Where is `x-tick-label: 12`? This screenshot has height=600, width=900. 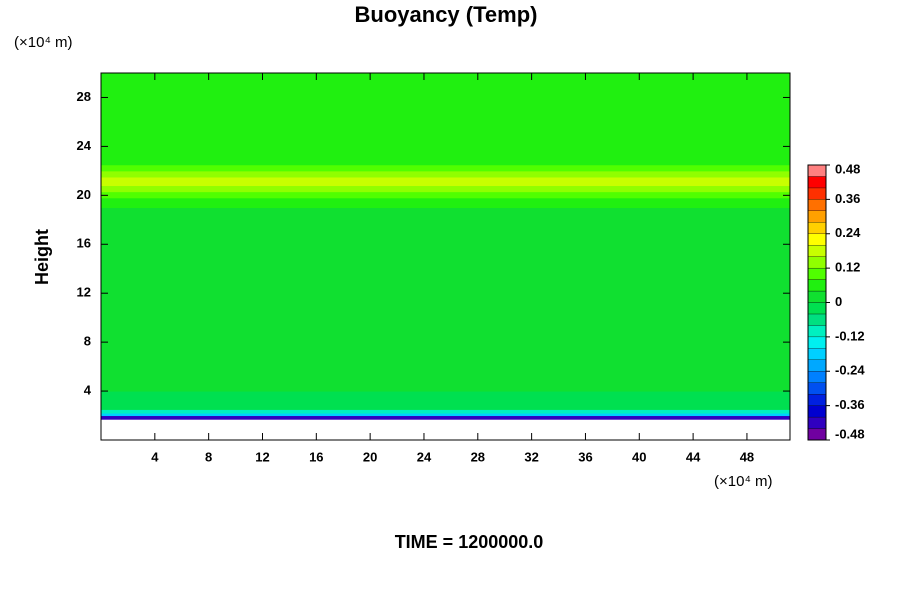 x-tick-label: 12 is located at coordinates (262, 456).